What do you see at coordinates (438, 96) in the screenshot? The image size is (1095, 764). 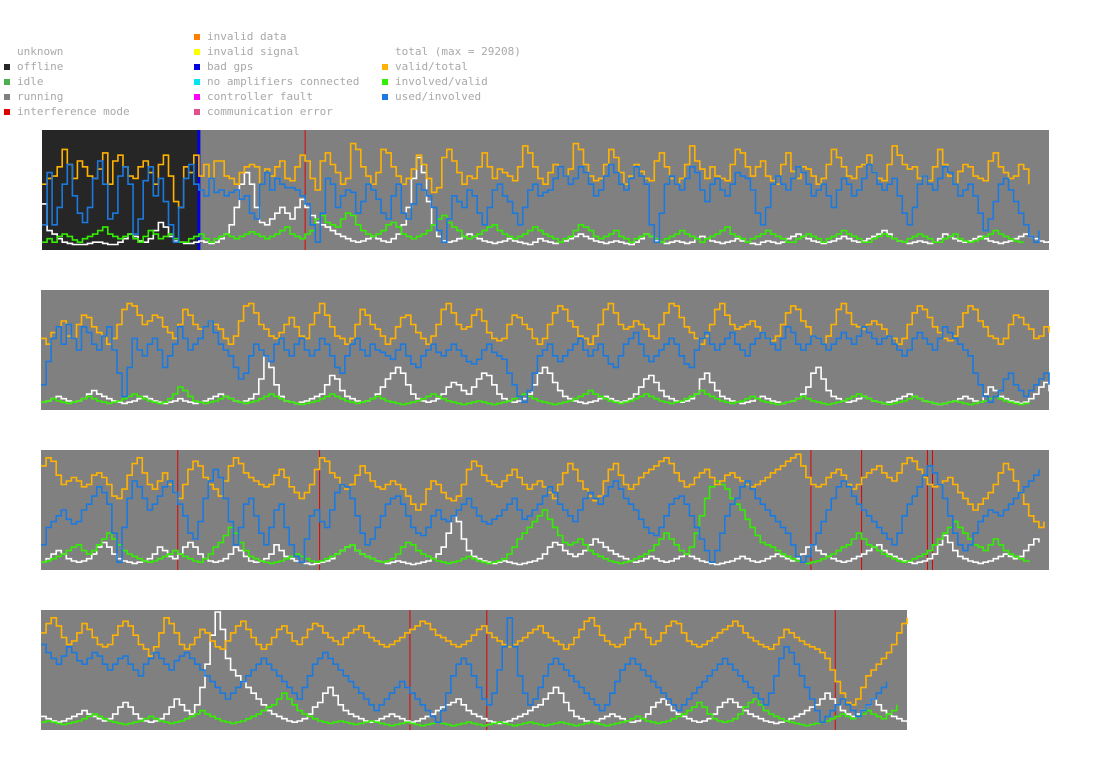 I see `legend-label: used/involved` at bounding box center [438, 96].